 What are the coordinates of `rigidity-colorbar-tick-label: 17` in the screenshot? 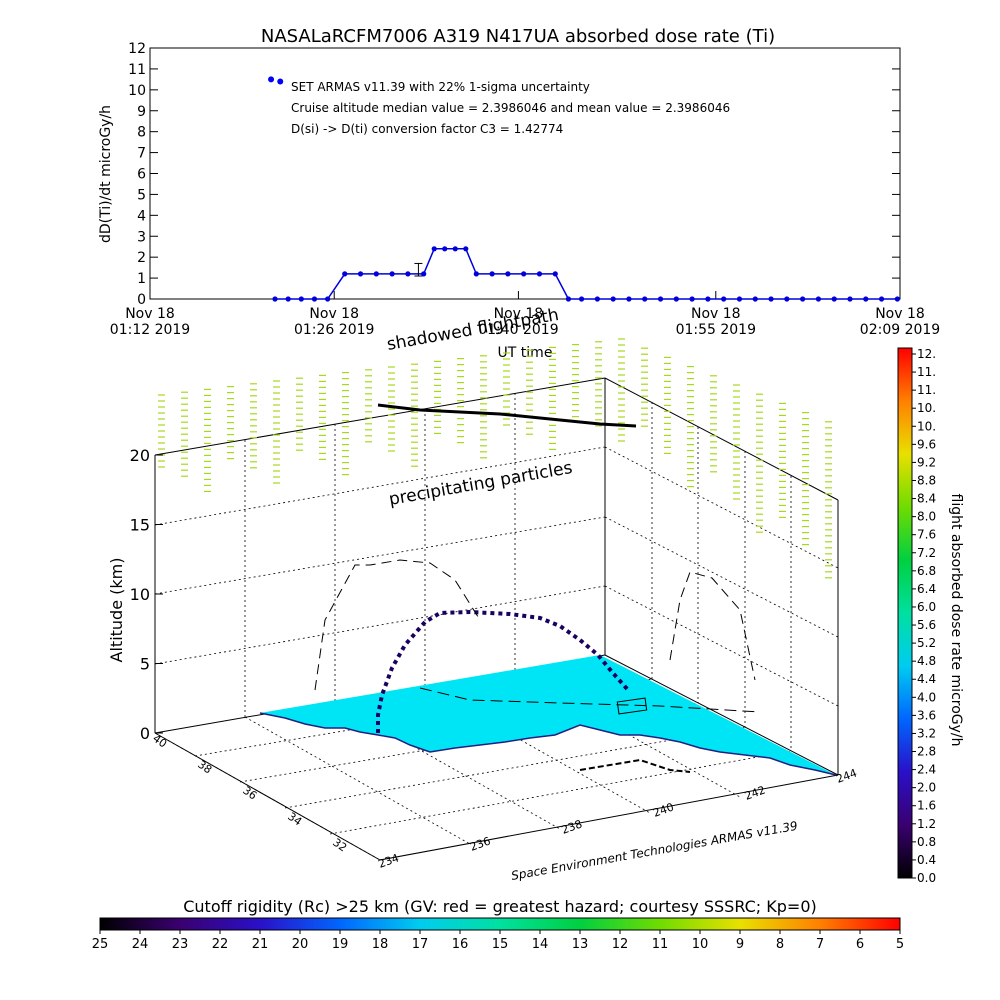 It's located at (420, 944).